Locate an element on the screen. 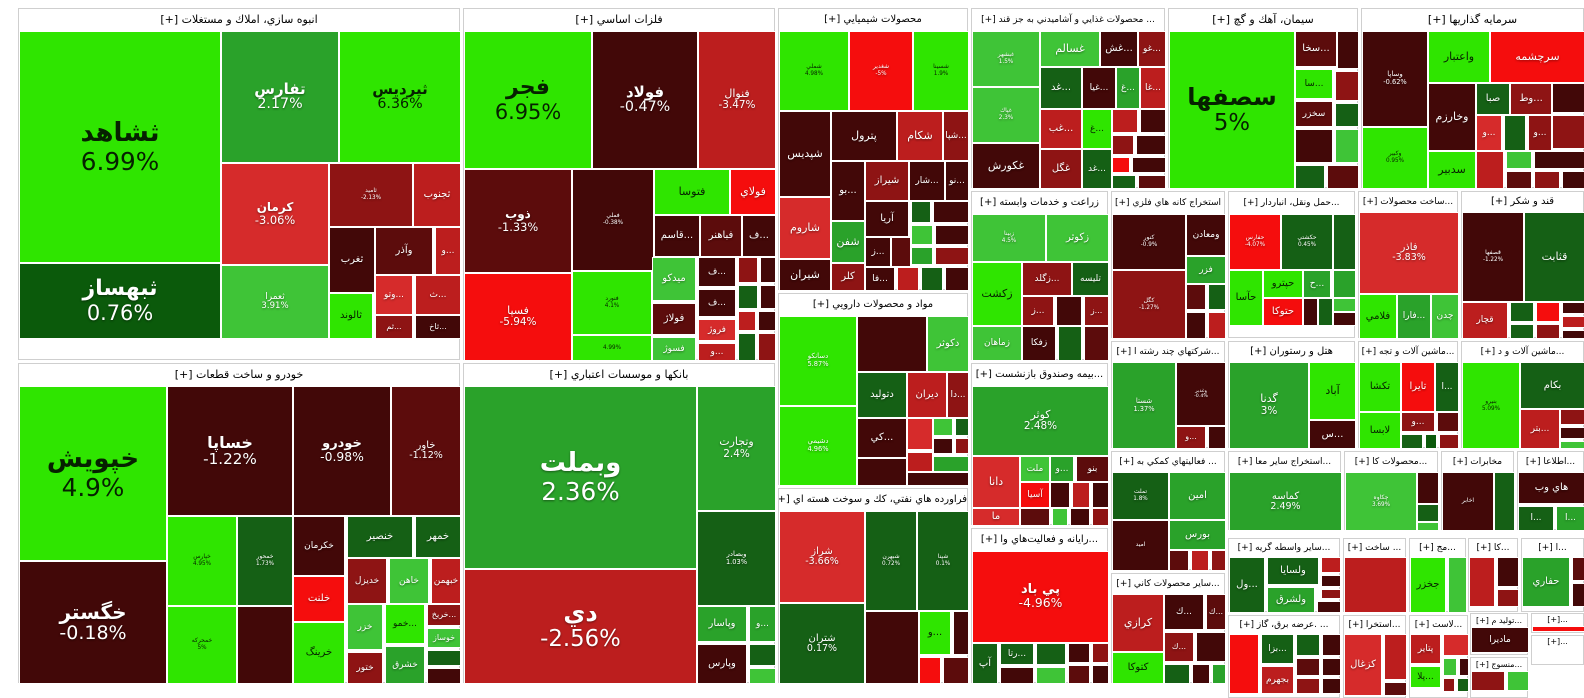 The image size is (1584, 698). stock-tile: ...خمو is located at coordinates (405, 624).